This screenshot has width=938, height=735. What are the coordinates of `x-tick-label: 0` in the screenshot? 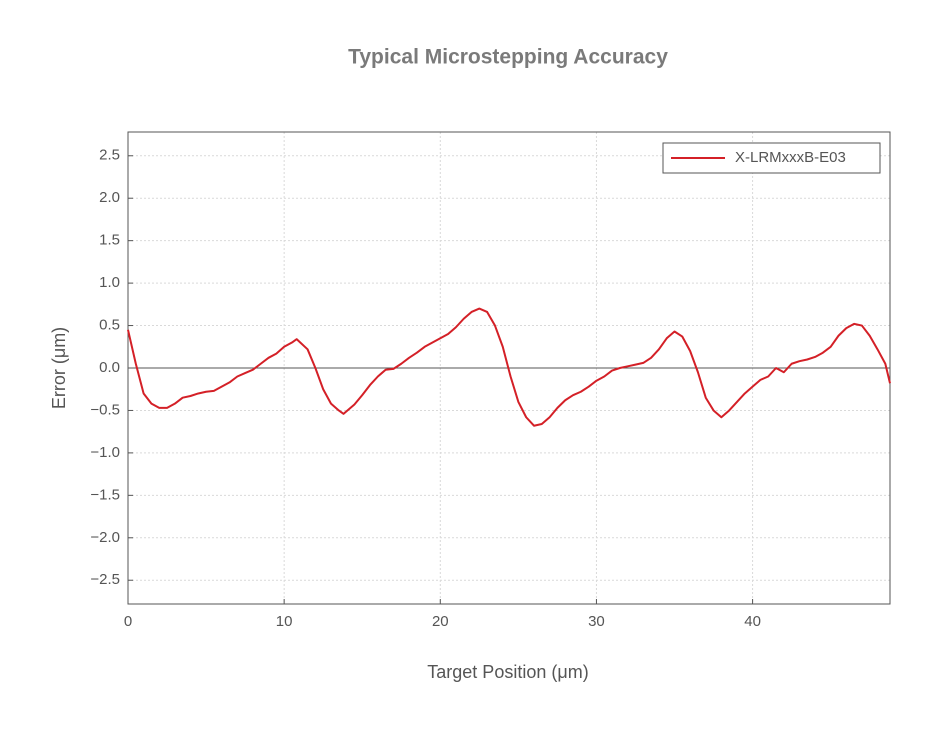 It's located at (128, 621).